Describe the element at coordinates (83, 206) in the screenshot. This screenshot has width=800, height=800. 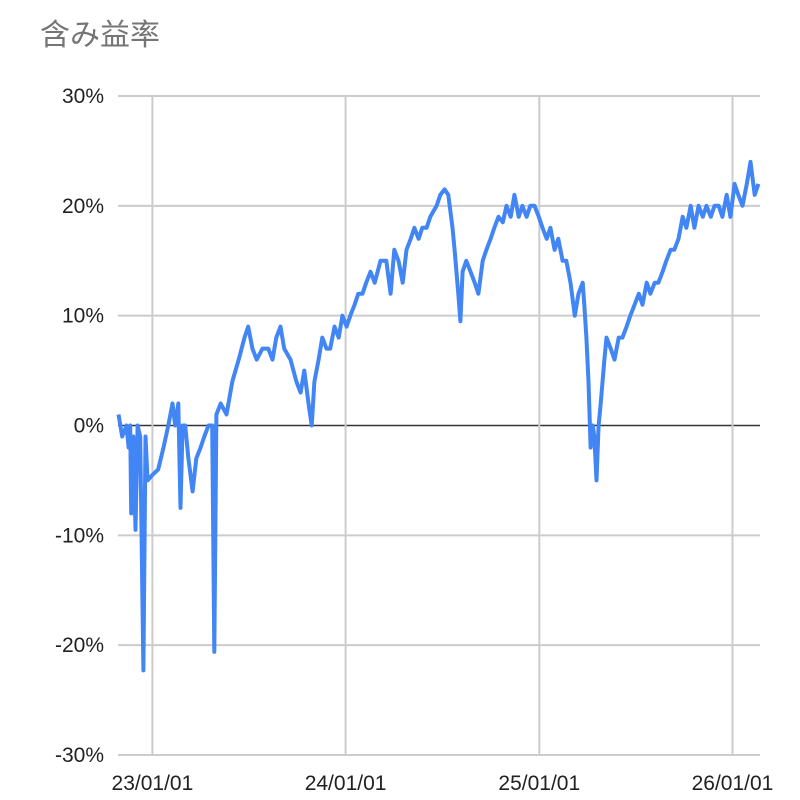
I see `y-tick-label: 20%` at that location.